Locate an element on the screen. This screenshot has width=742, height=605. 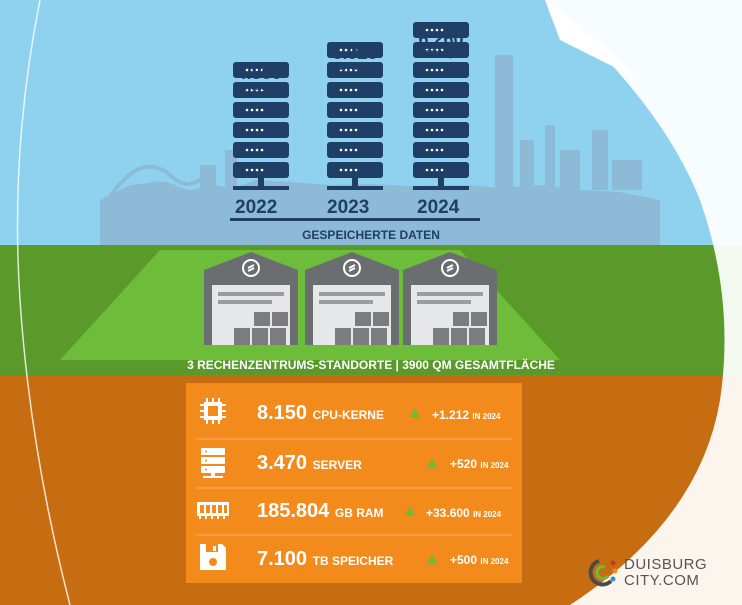
years-baseline is located at coordinates (355, 219).